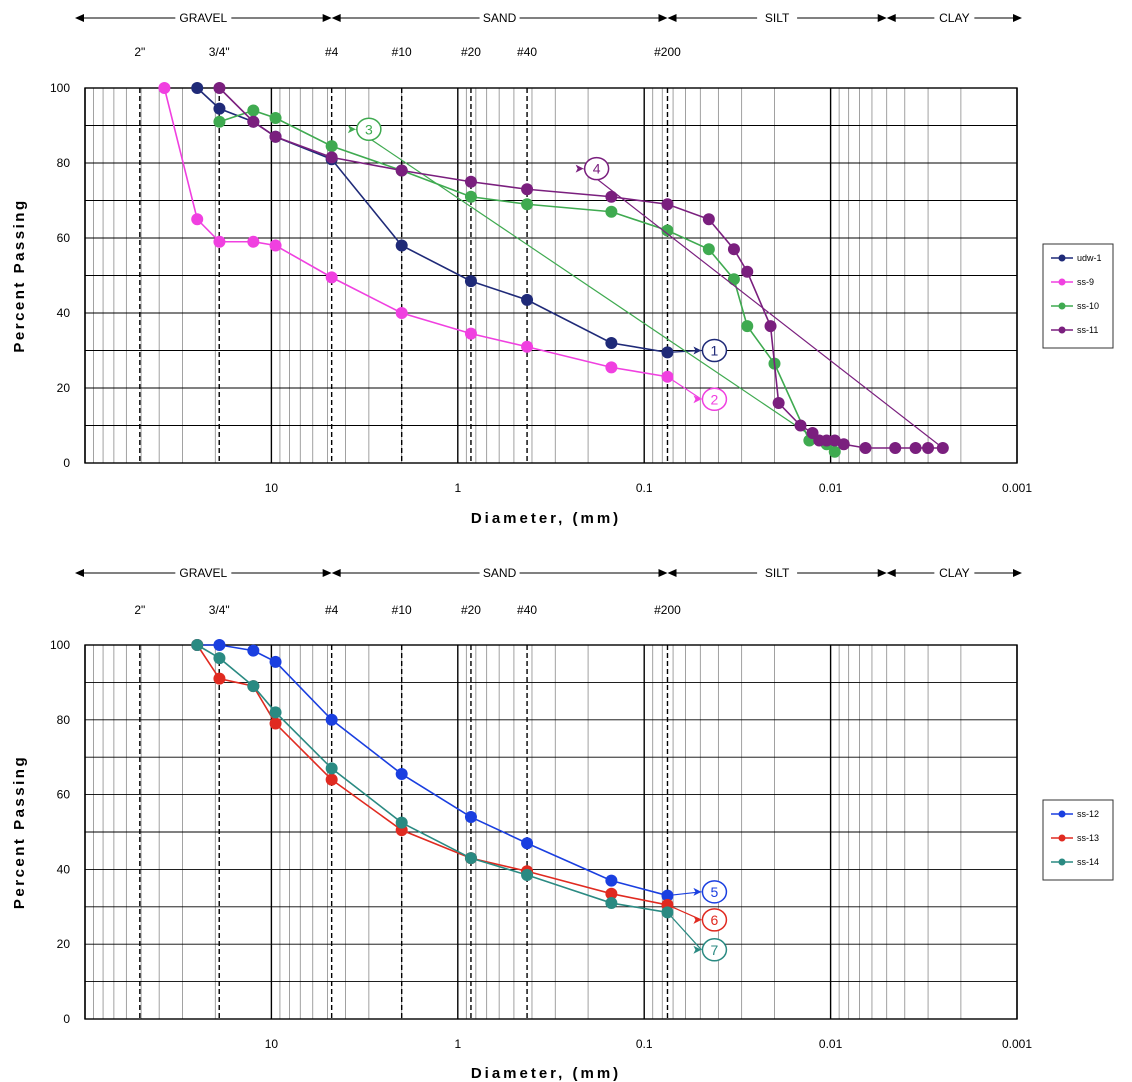 The image size is (1132, 1082). I want to click on tag-label: 7, so click(715, 950).